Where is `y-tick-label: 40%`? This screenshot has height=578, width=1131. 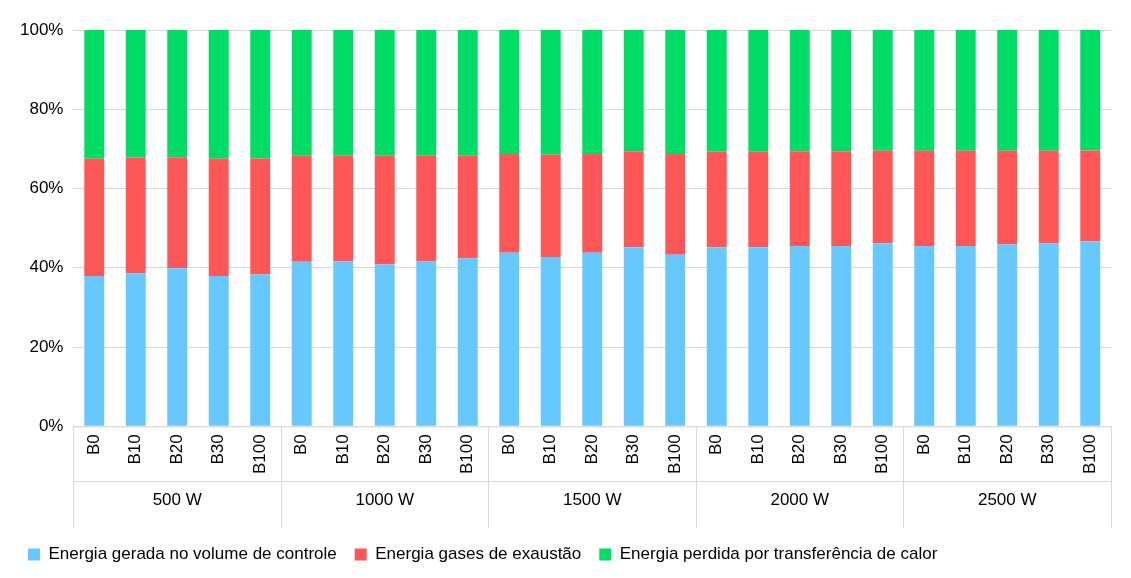
y-tick-label: 40% is located at coordinates (46, 267).